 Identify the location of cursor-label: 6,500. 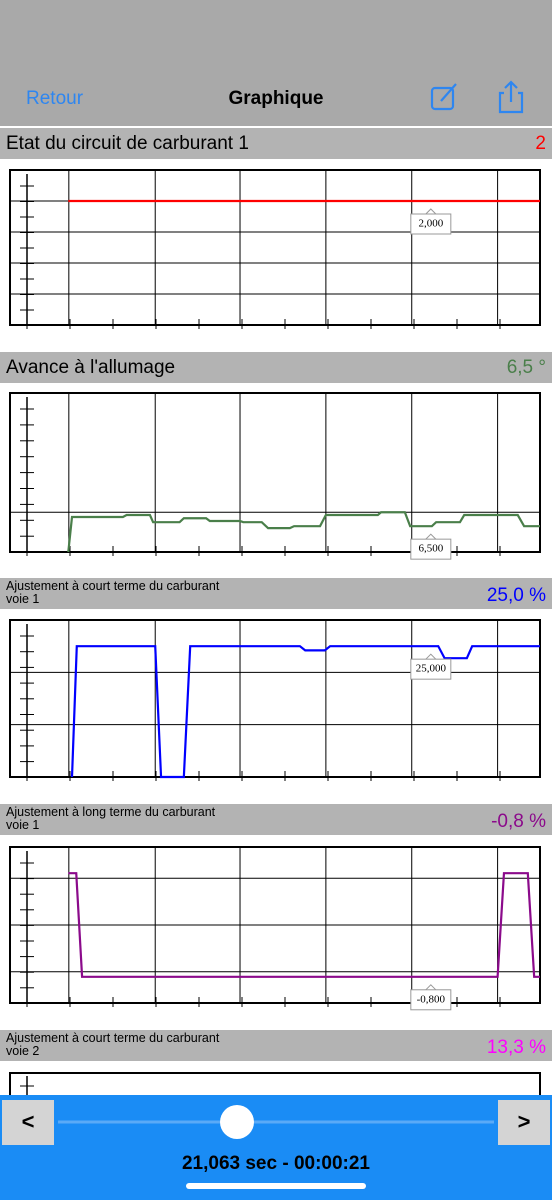
(430, 549).